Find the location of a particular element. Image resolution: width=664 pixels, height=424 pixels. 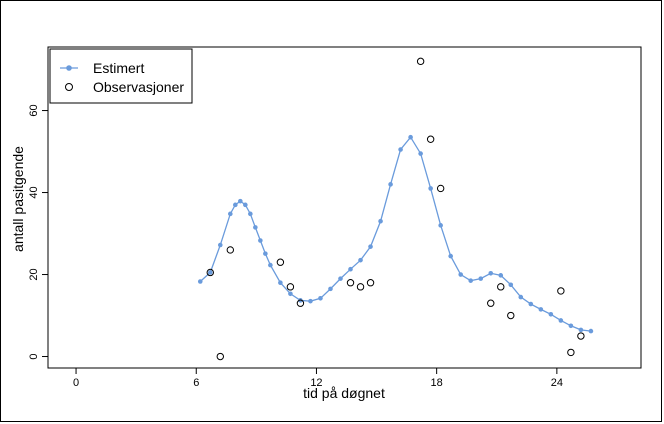

x-tick-label: 24 is located at coordinates (557, 383).